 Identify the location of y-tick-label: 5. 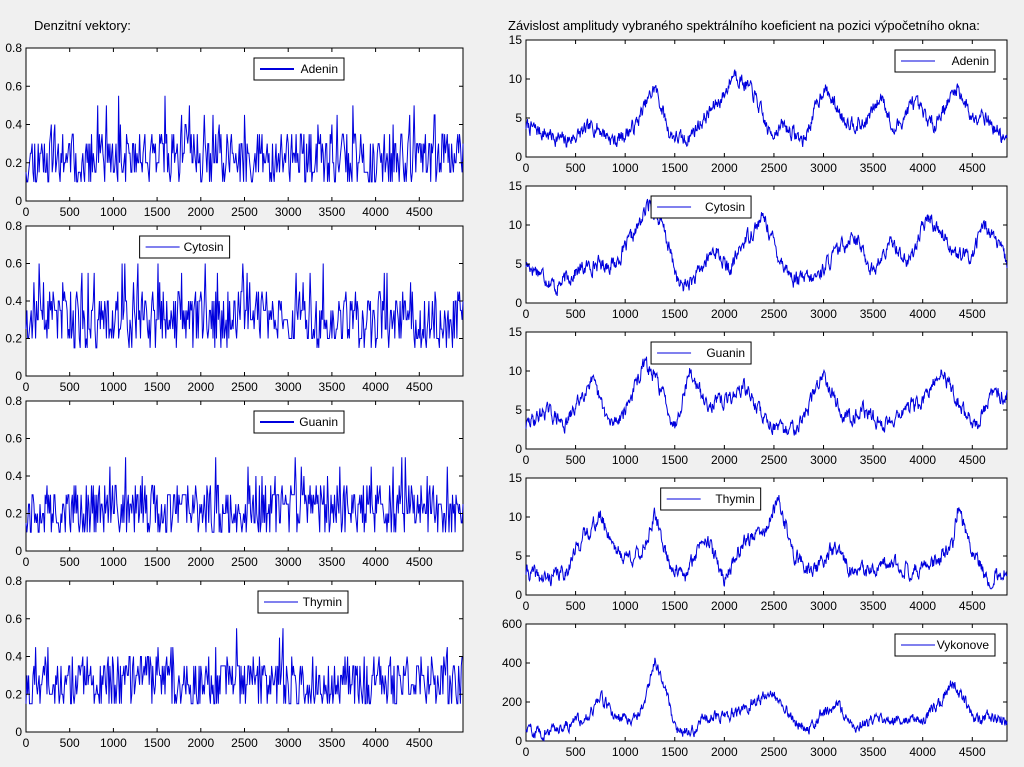
(518, 556).